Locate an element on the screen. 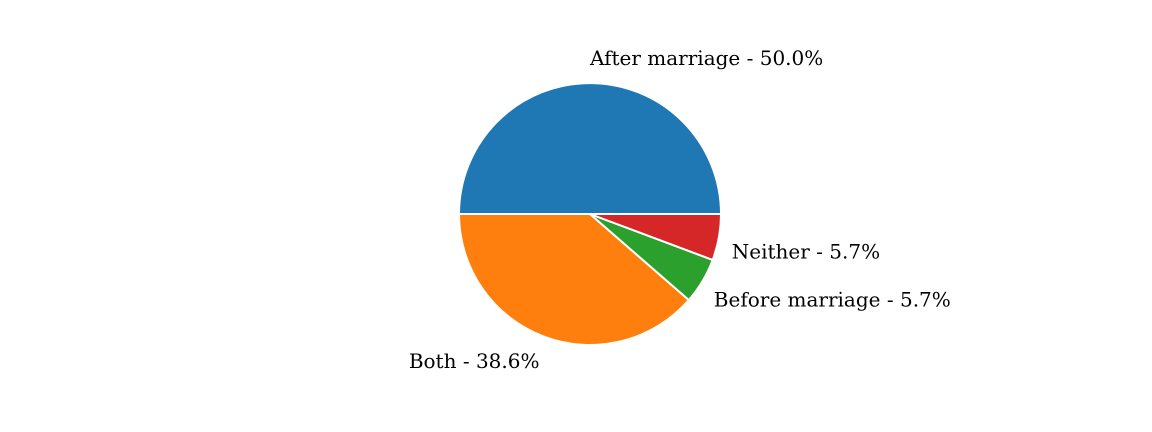 The height and width of the screenshot is (432, 1152). pie-slice-both is located at coordinates (574, 279).